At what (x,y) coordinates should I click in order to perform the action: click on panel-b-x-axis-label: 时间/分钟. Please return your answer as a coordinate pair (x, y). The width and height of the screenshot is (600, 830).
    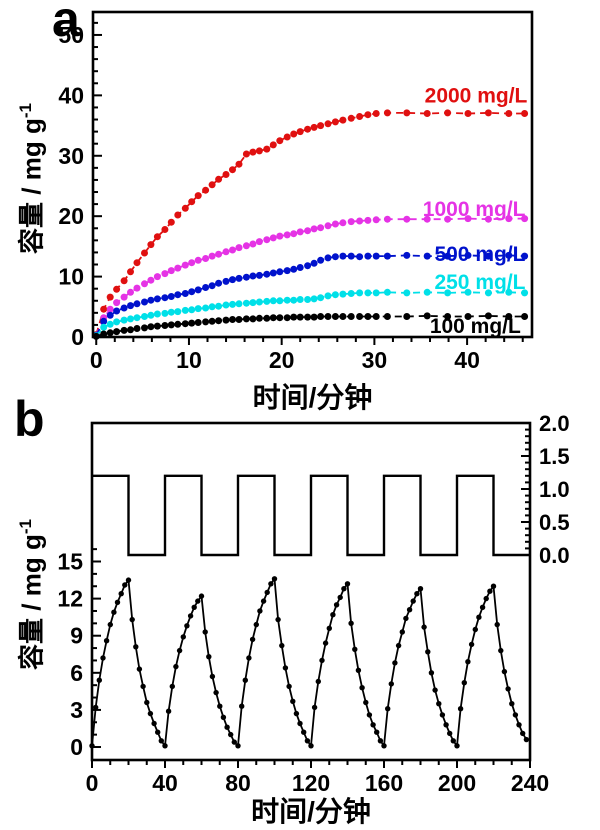
    Looking at the image, I should click on (311, 811).